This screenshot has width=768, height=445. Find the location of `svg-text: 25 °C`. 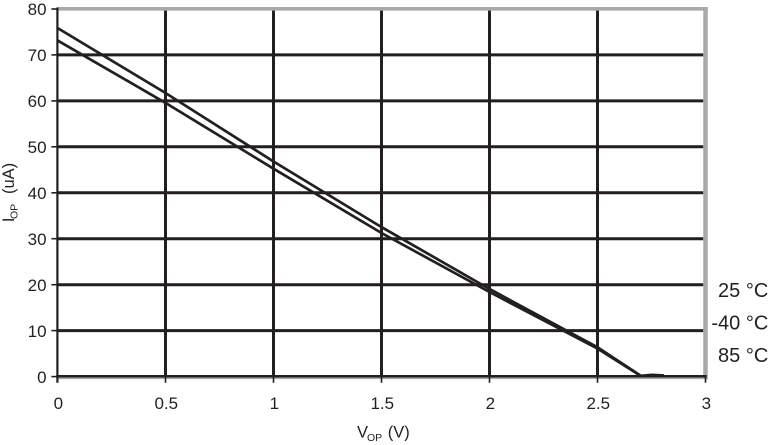

svg-text: 25 °C is located at coordinates (743, 291).